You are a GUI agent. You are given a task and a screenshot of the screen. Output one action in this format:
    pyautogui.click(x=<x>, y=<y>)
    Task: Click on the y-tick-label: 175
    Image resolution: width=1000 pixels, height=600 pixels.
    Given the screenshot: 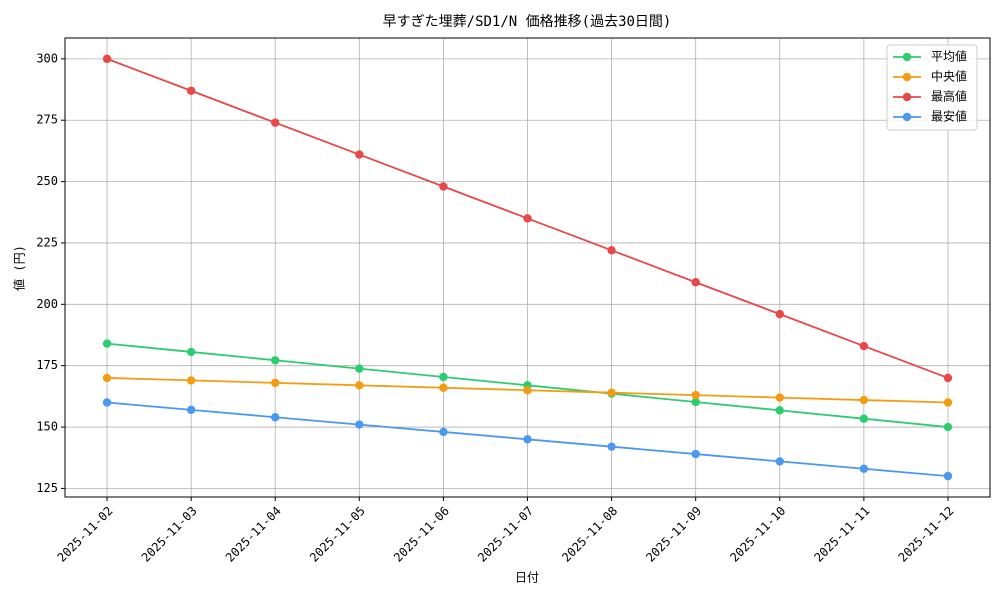 What is the action you would take?
    pyautogui.click(x=47, y=365)
    